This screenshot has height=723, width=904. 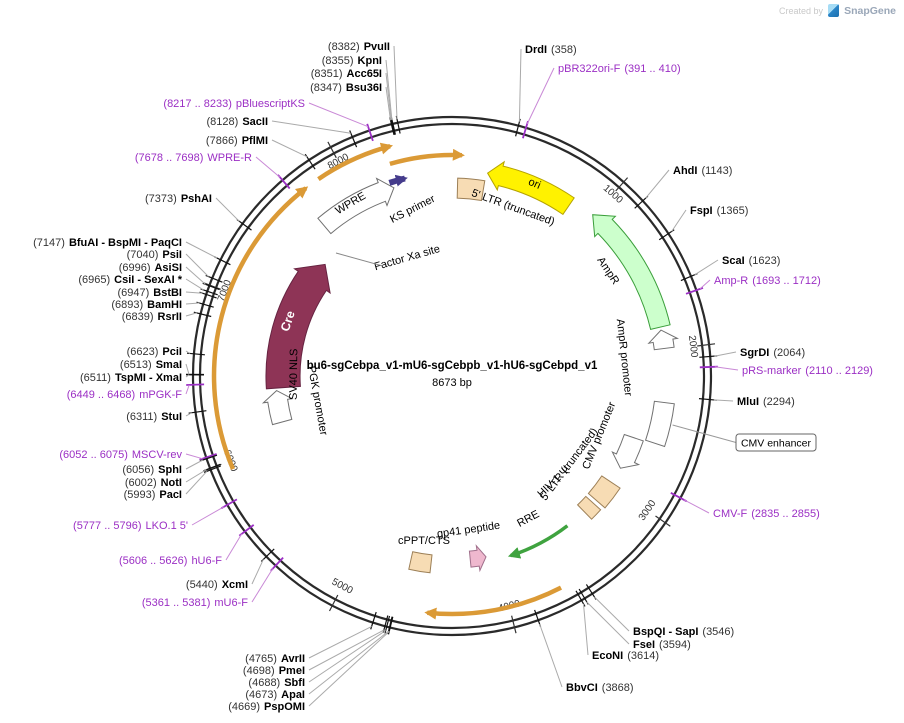 What do you see at coordinates (359, 47) in the screenshot?
I see `enzyme-label-pvuii: (8382) PvuII` at bounding box center [359, 47].